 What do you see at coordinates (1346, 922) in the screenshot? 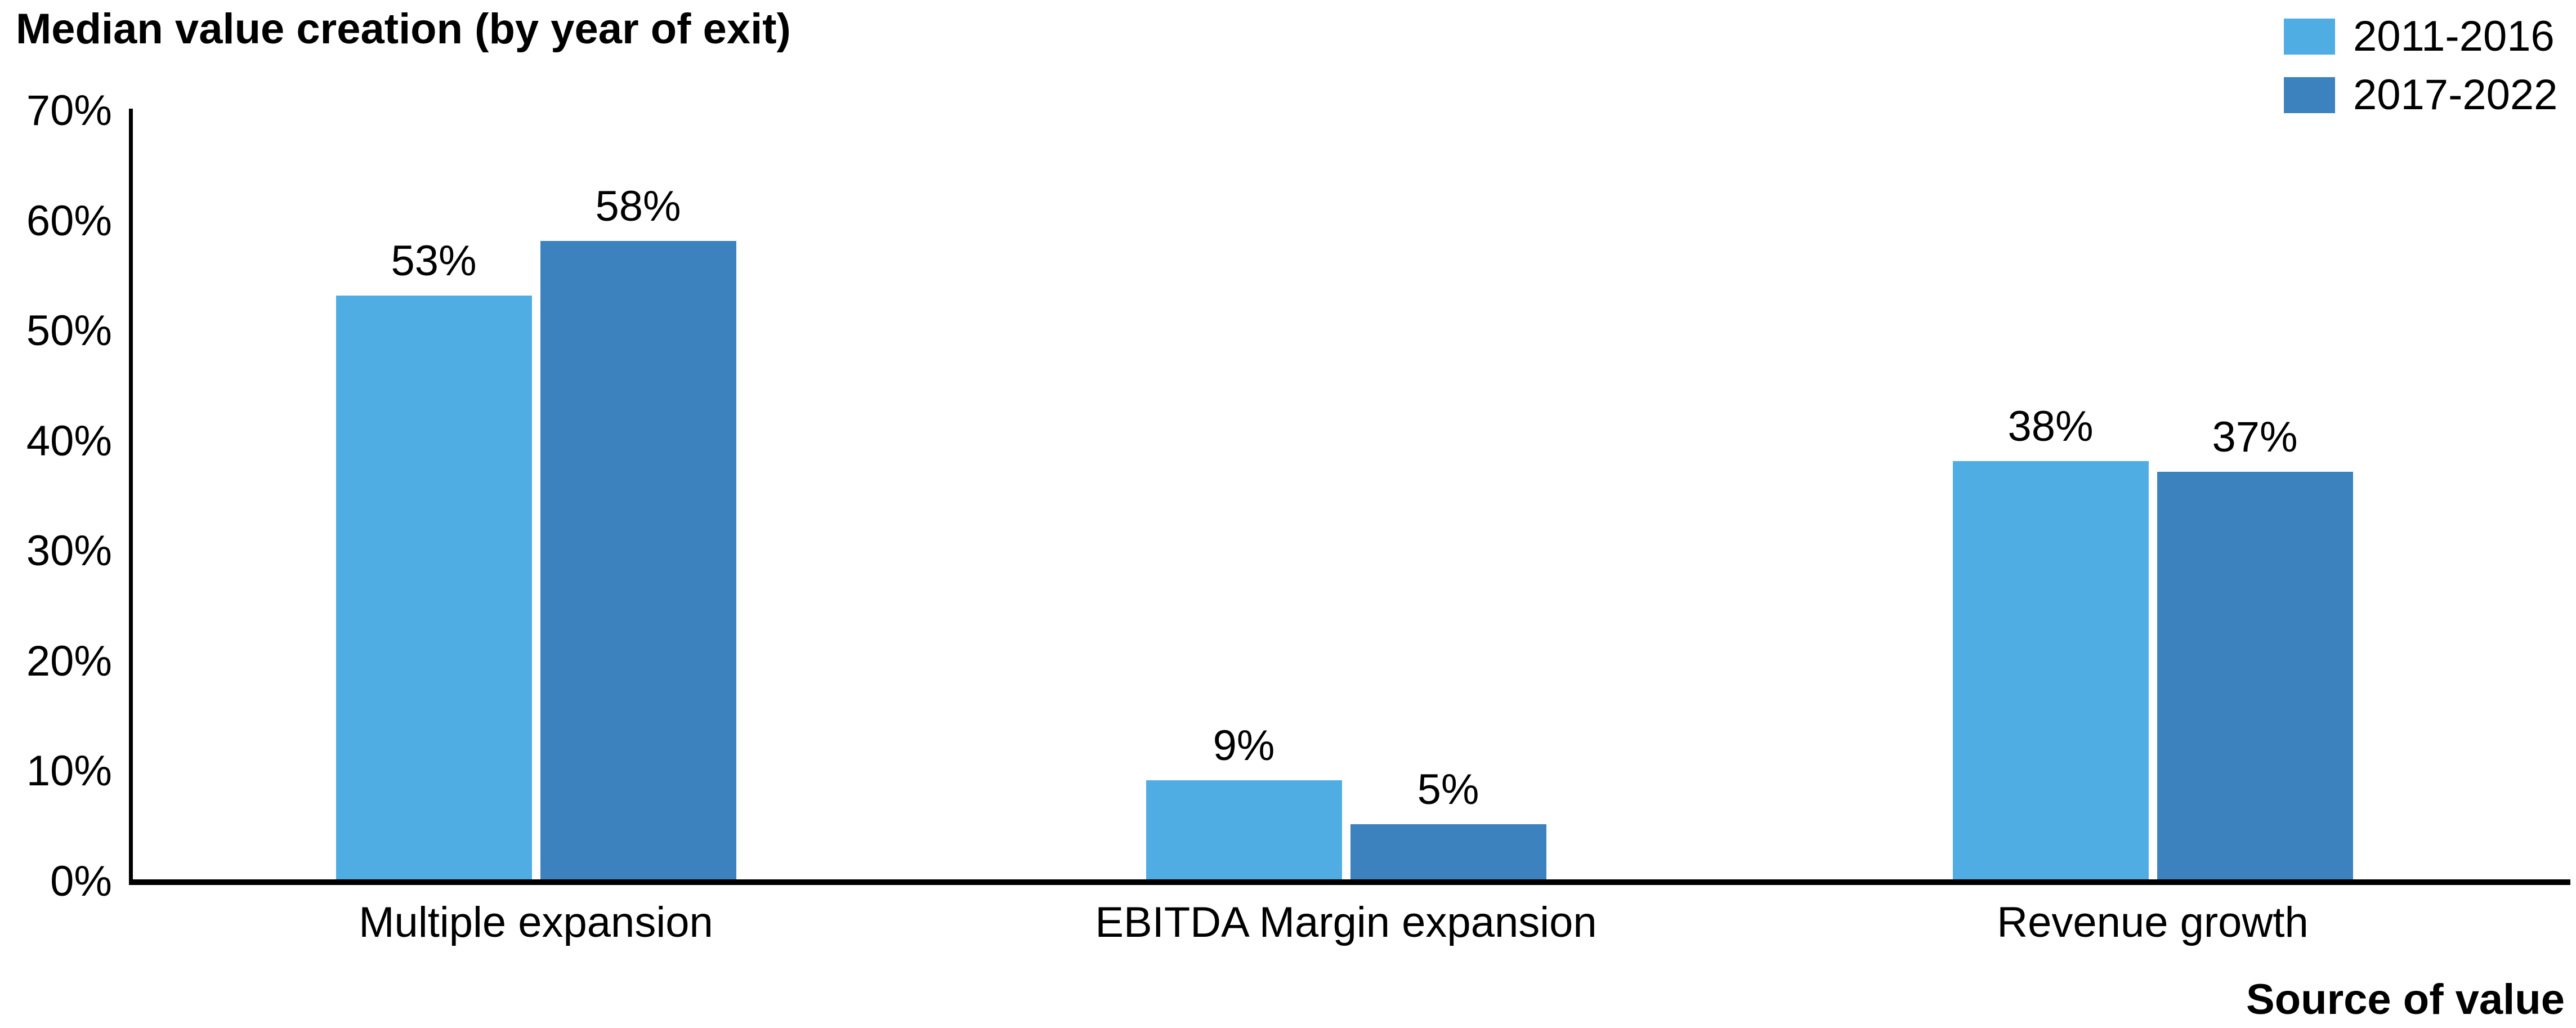
I see `category-label-ebitda-margin-expansion: EBITDA Margin expansion` at bounding box center [1346, 922].